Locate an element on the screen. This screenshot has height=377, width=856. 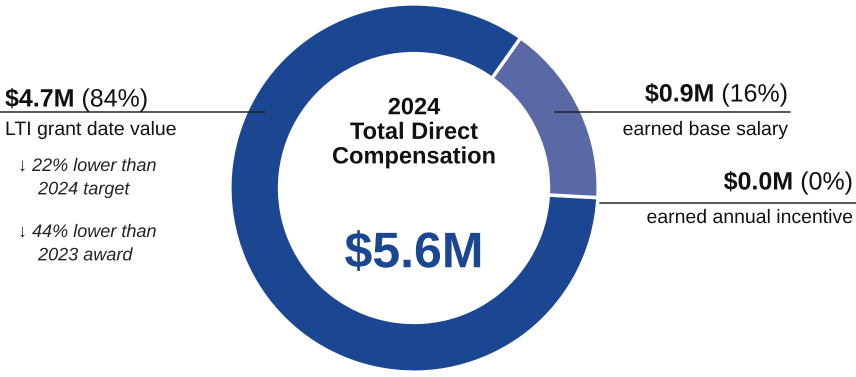
data-label: $0.9M (16%) is located at coordinates (715, 94).